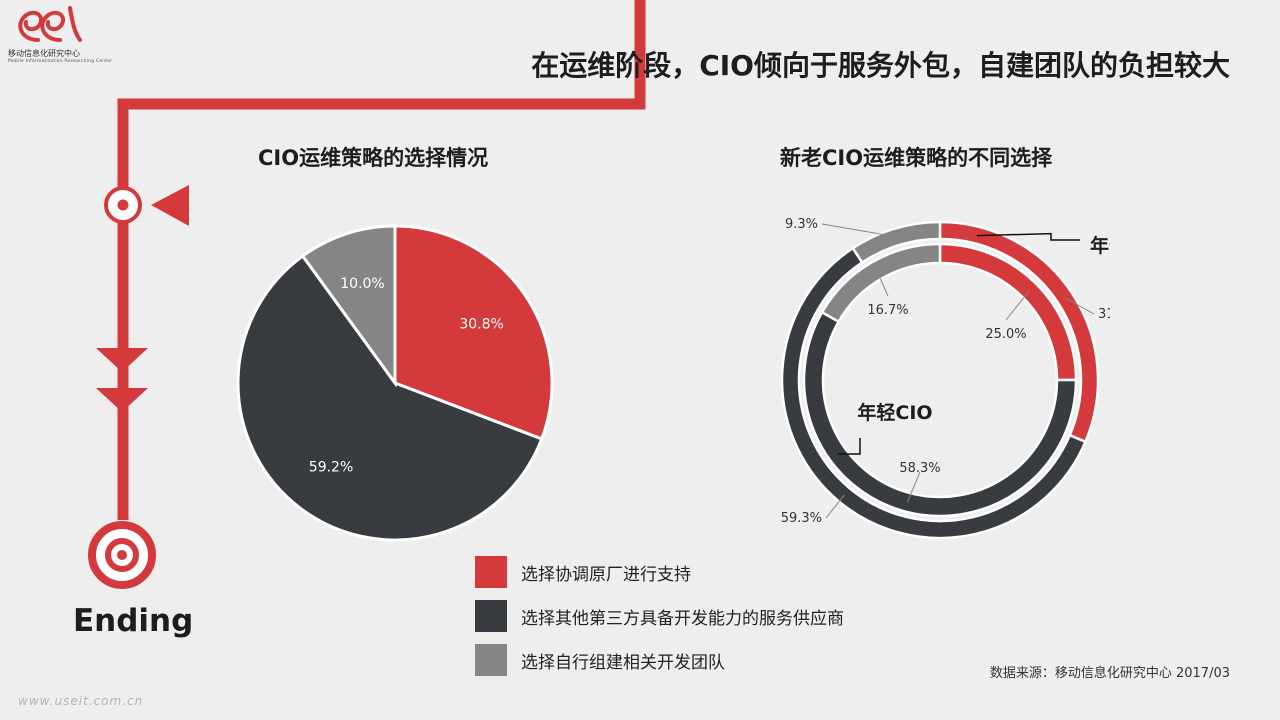 This screenshot has width=1280, height=720. What do you see at coordinates (170, 205) in the screenshot?
I see `pointer-triangle-icon` at bounding box center [170, 205].